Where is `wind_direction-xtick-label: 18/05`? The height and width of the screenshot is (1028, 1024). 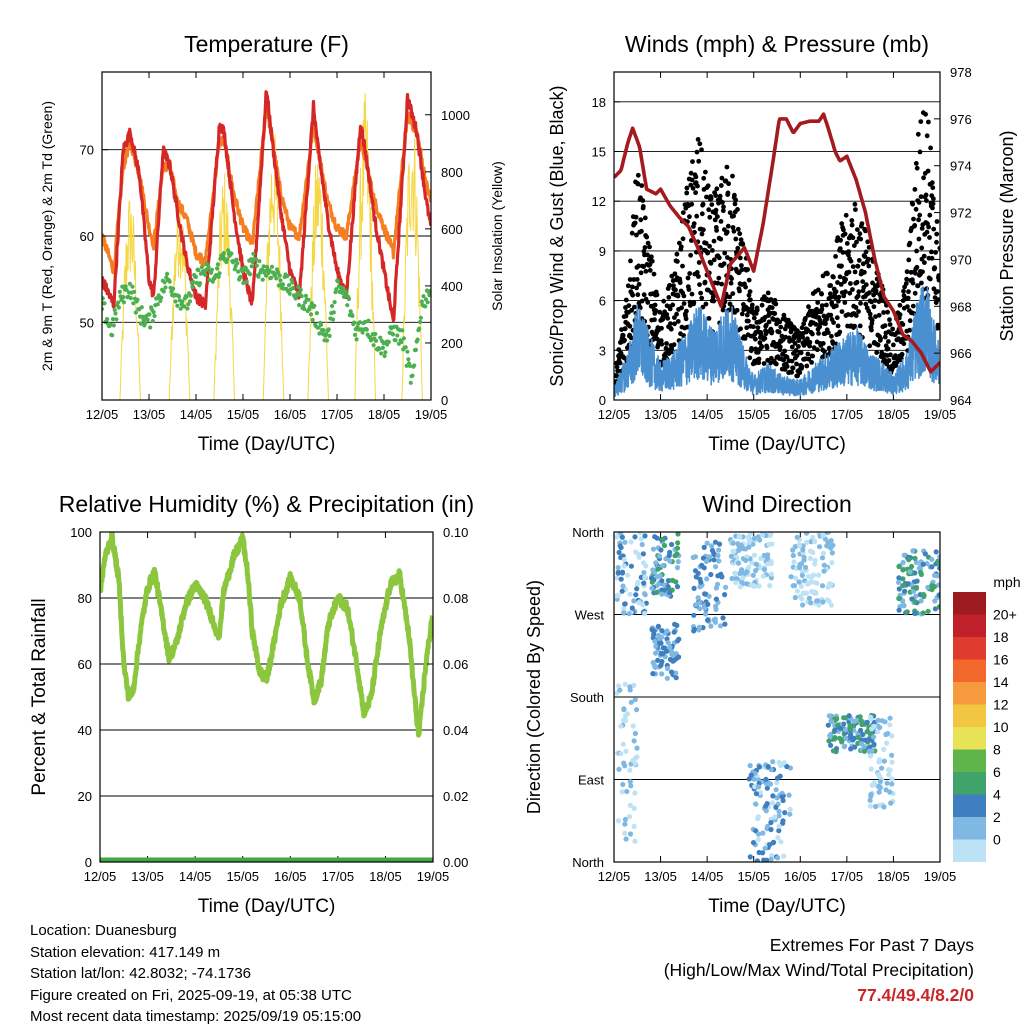 wind_direction-xtick-label: 18/05 is located at coordinates (893, 876).